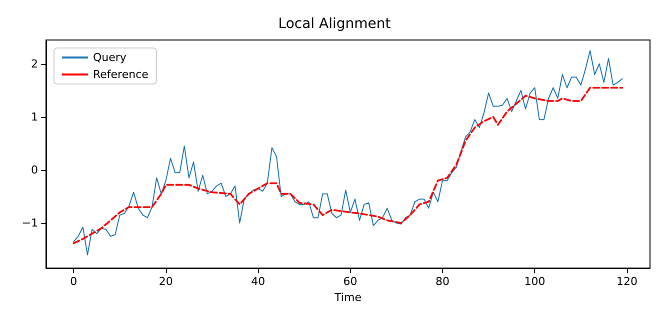  I want to click on x-tick-label: 20, so click(165, 281).